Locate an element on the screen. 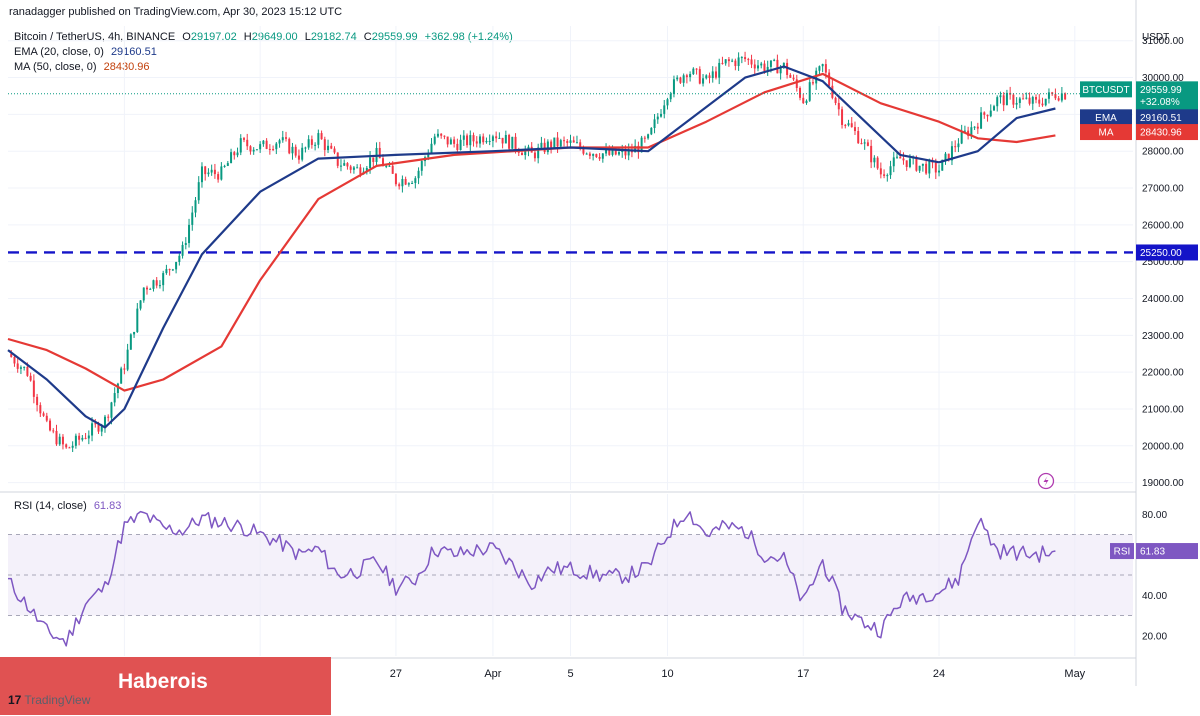 This screenshot has width=1200, height=716. price-tick-label: 23000.00 is located at coordinates (1163, 336).